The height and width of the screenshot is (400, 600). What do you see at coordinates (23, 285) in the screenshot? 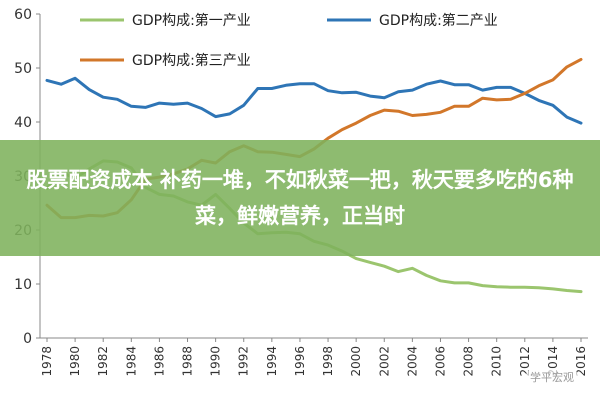
I see `y-tick-label: 10` at bounding box center [23, 285].